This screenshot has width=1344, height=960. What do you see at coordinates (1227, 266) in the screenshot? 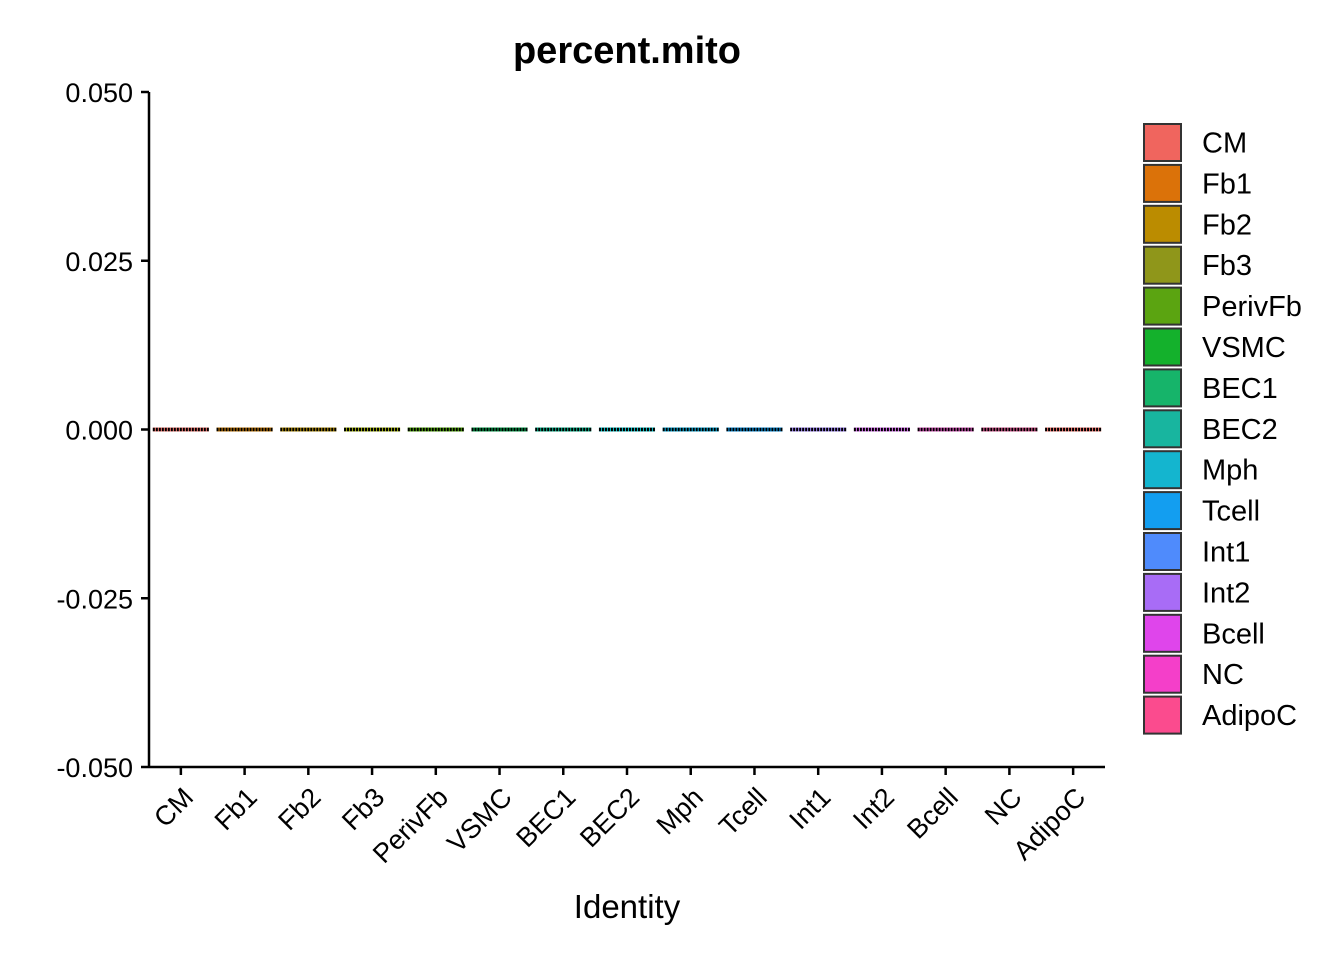
I see `legend-label: Fb3` at bounding box center [1227, 266].